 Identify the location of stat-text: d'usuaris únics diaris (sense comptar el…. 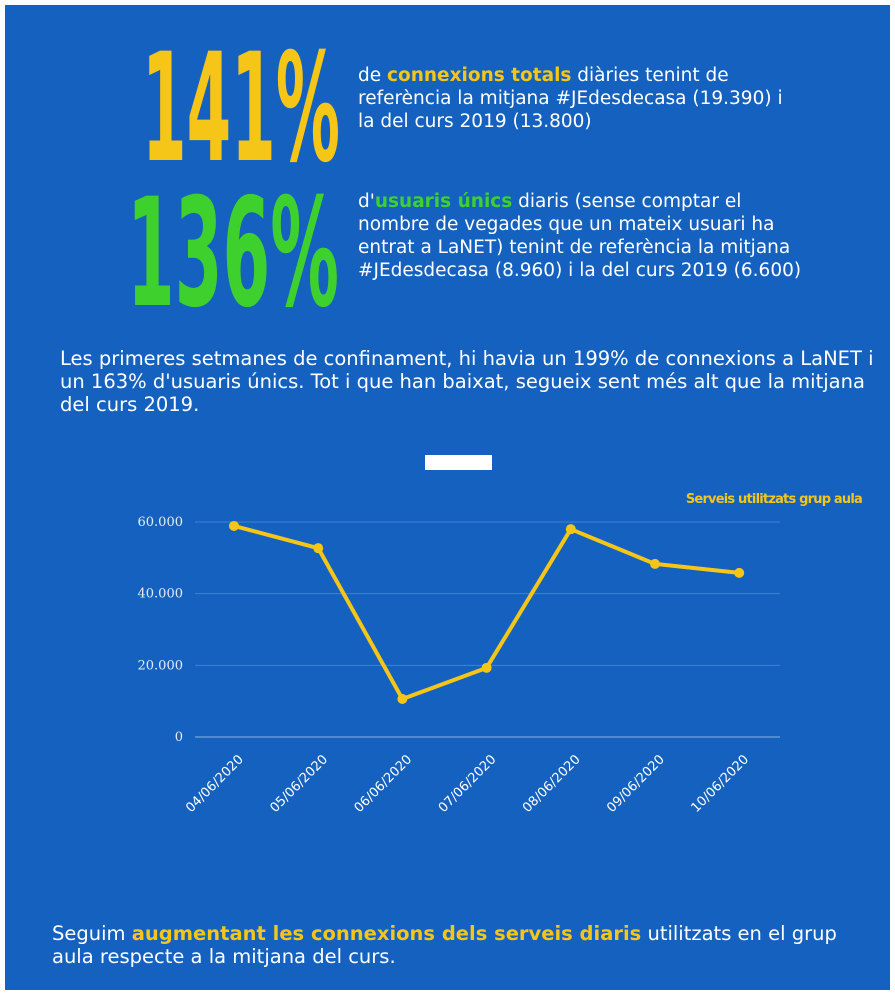
(583, 236).